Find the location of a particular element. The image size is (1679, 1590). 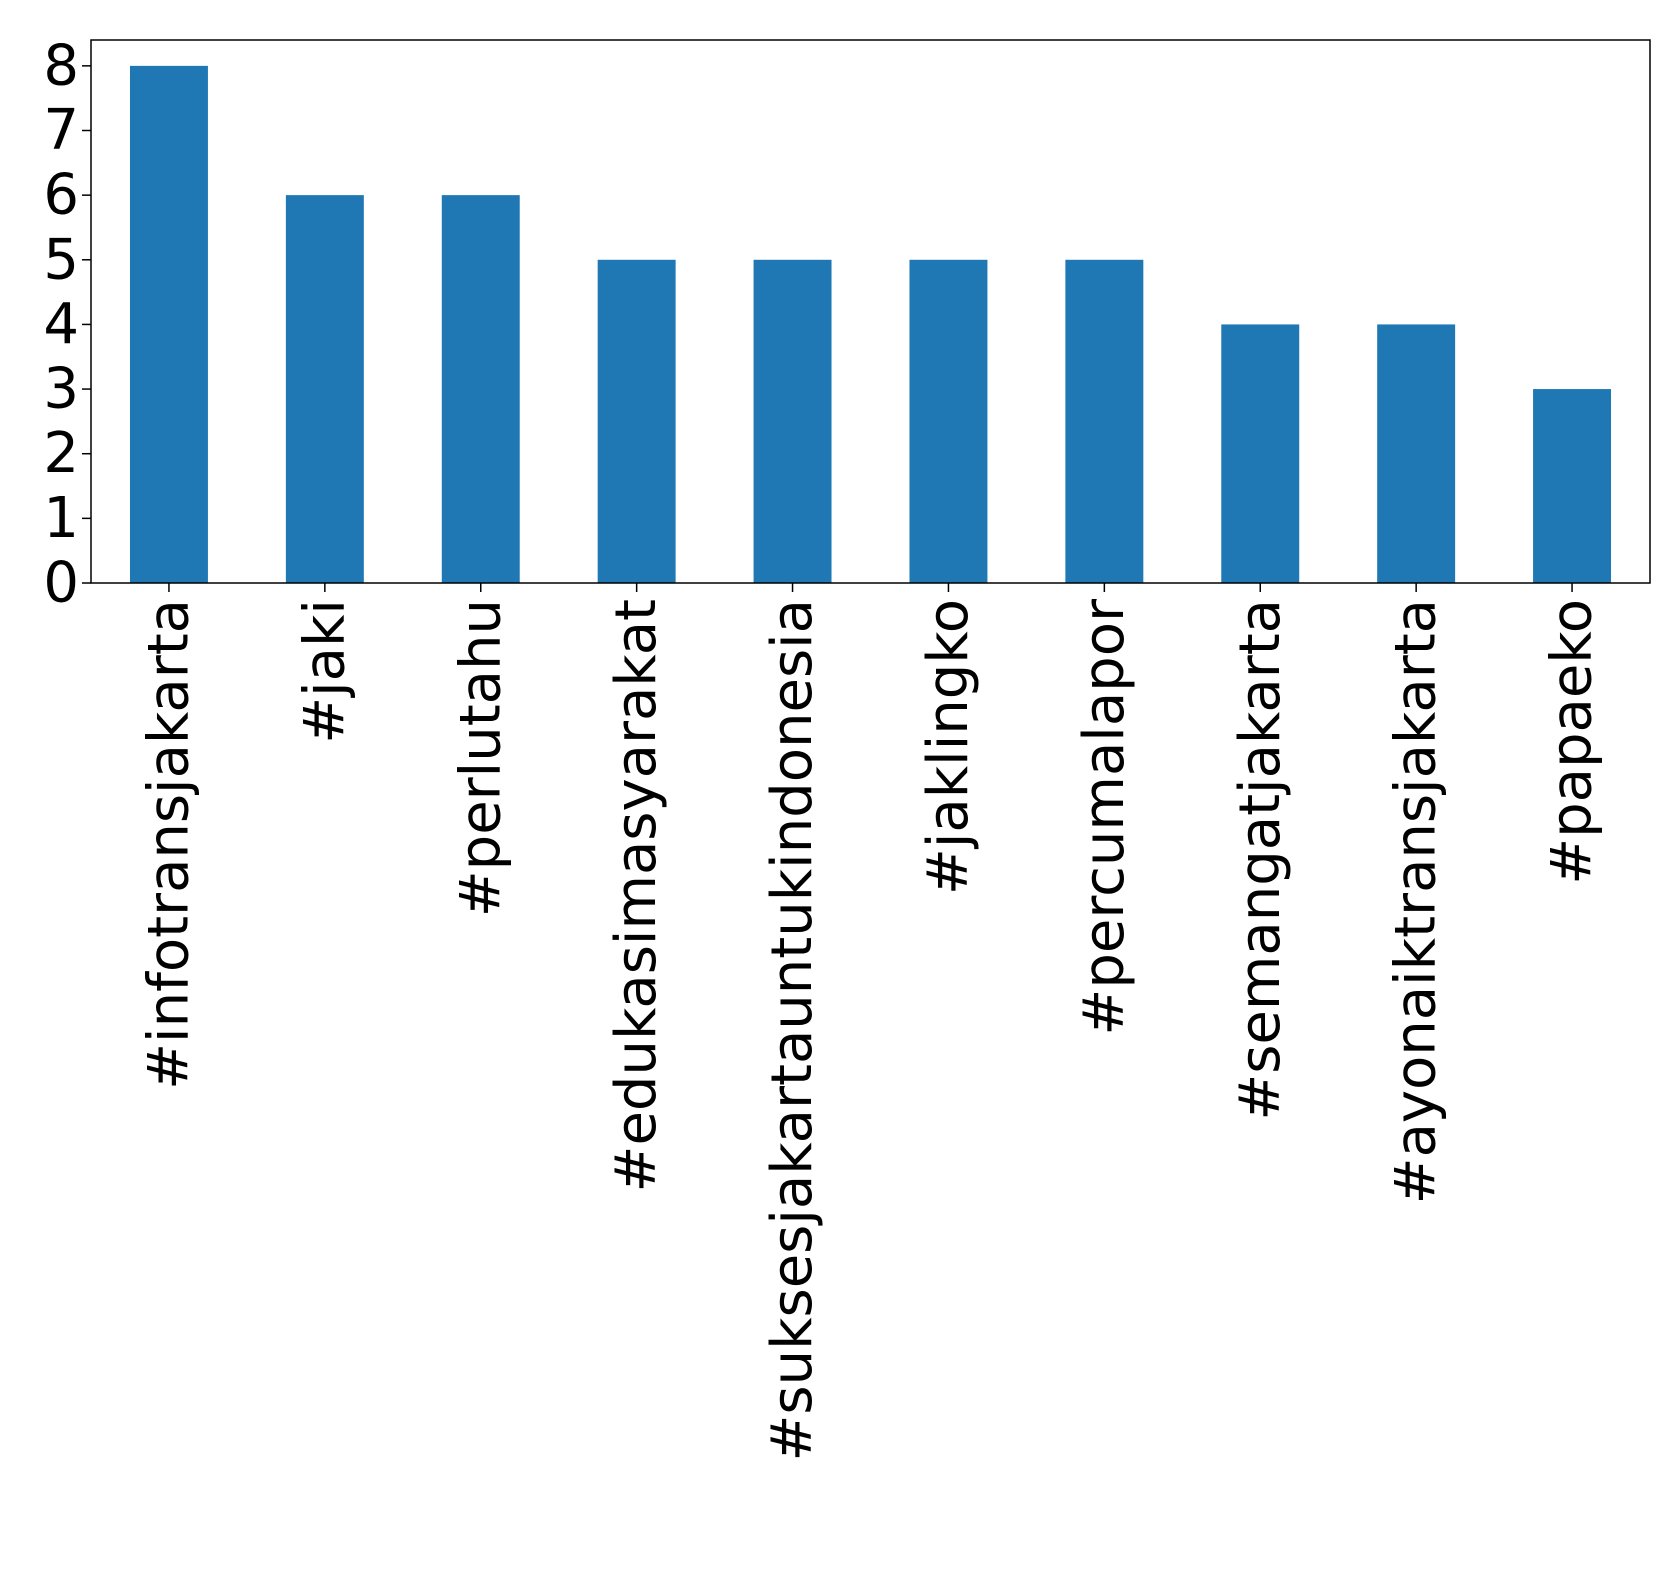

x-tick-label: #semangatjakarta is located at coordinates (1260, 860).